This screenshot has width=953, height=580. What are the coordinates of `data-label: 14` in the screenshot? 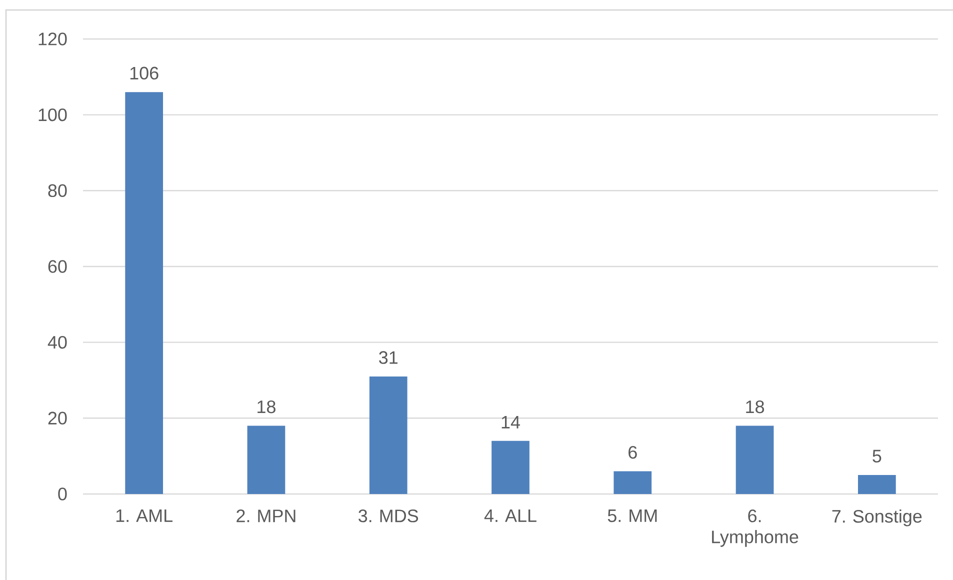 It's located at (511, 422).